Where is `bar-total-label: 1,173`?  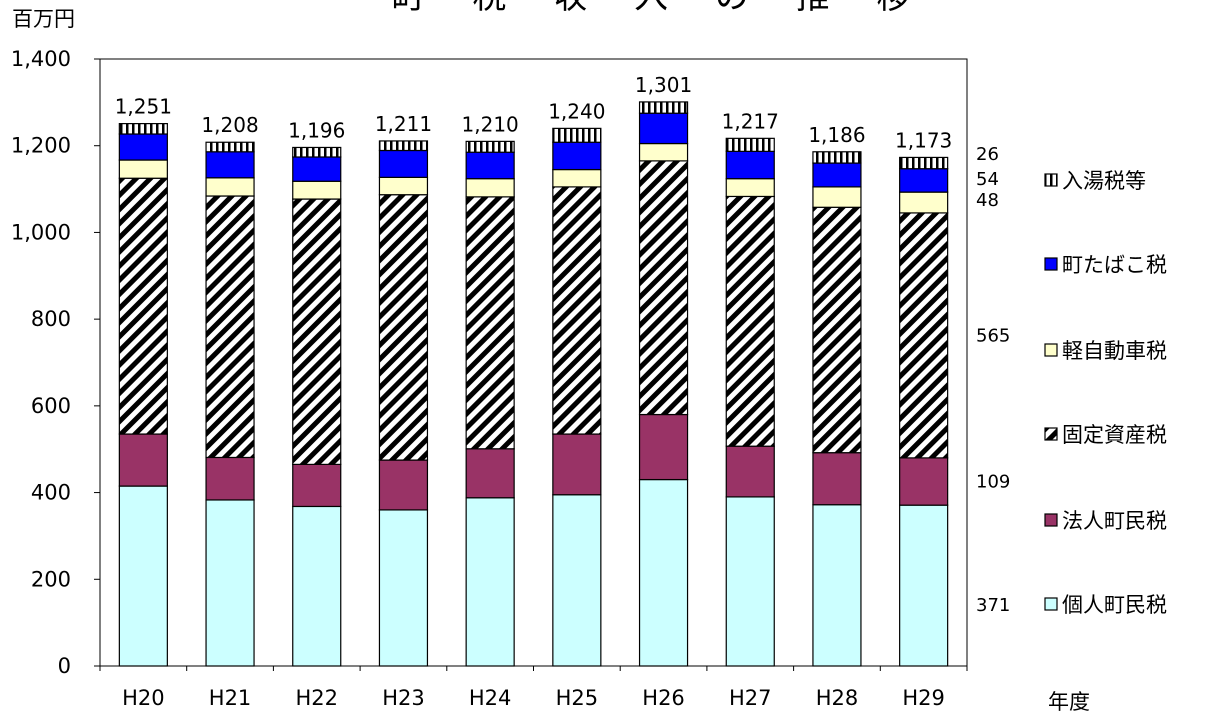 bar-total-label: 1,173 is located at coordinates (923, 140).